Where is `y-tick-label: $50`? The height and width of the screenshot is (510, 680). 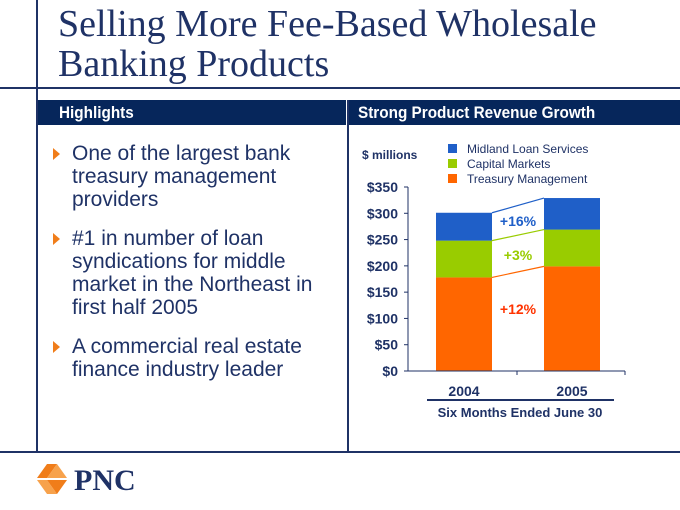
y-tick-label: $50 is located at coordinates (387, 345).